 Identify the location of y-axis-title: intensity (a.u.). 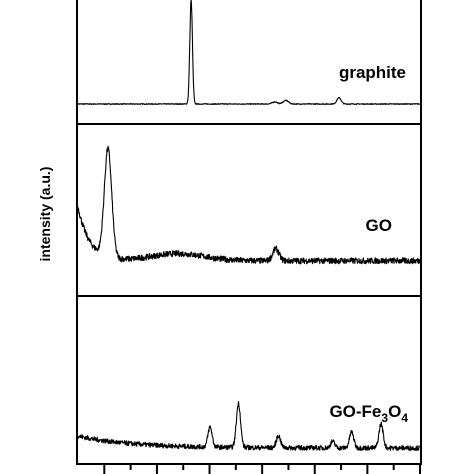
(45, 214).